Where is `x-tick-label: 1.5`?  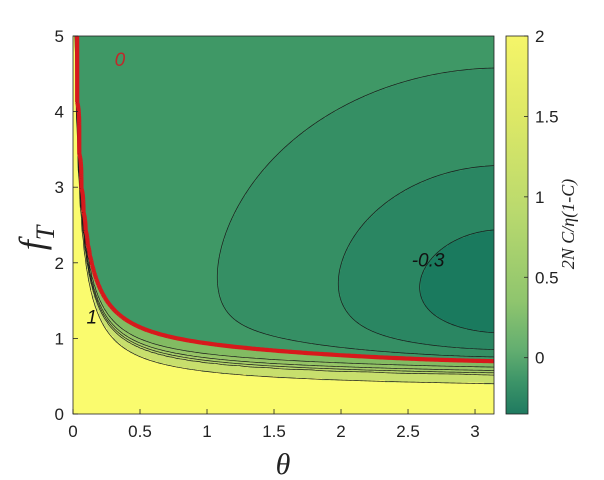
x-tick-label: 1.5 is located at coordinates (274, 431).